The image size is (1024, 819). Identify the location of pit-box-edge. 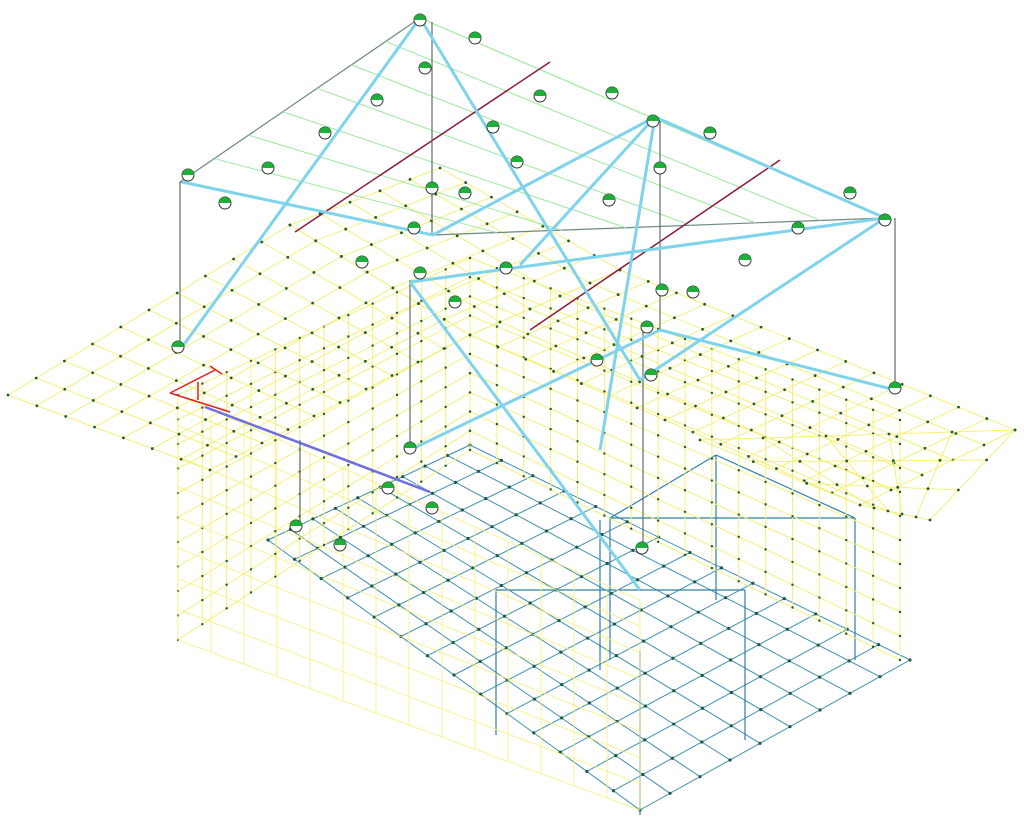
(663, 486).